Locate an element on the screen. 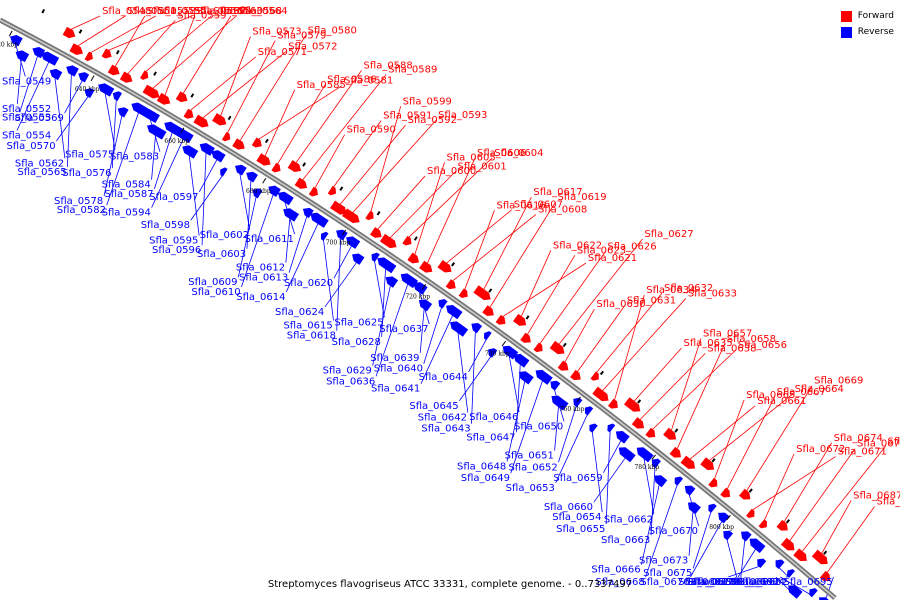 The height and width of the screenshot is (600, 900). forward-gene-label: Sfla_0616 is located at coordinates (520, 205).